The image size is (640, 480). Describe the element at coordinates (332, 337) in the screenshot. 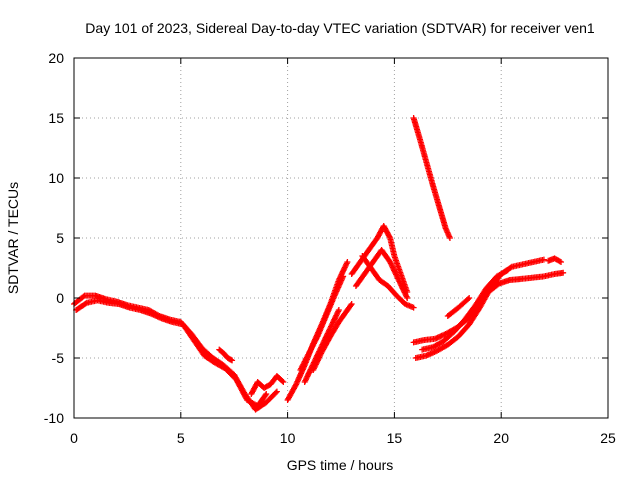

I see `series-track-h` at that location.